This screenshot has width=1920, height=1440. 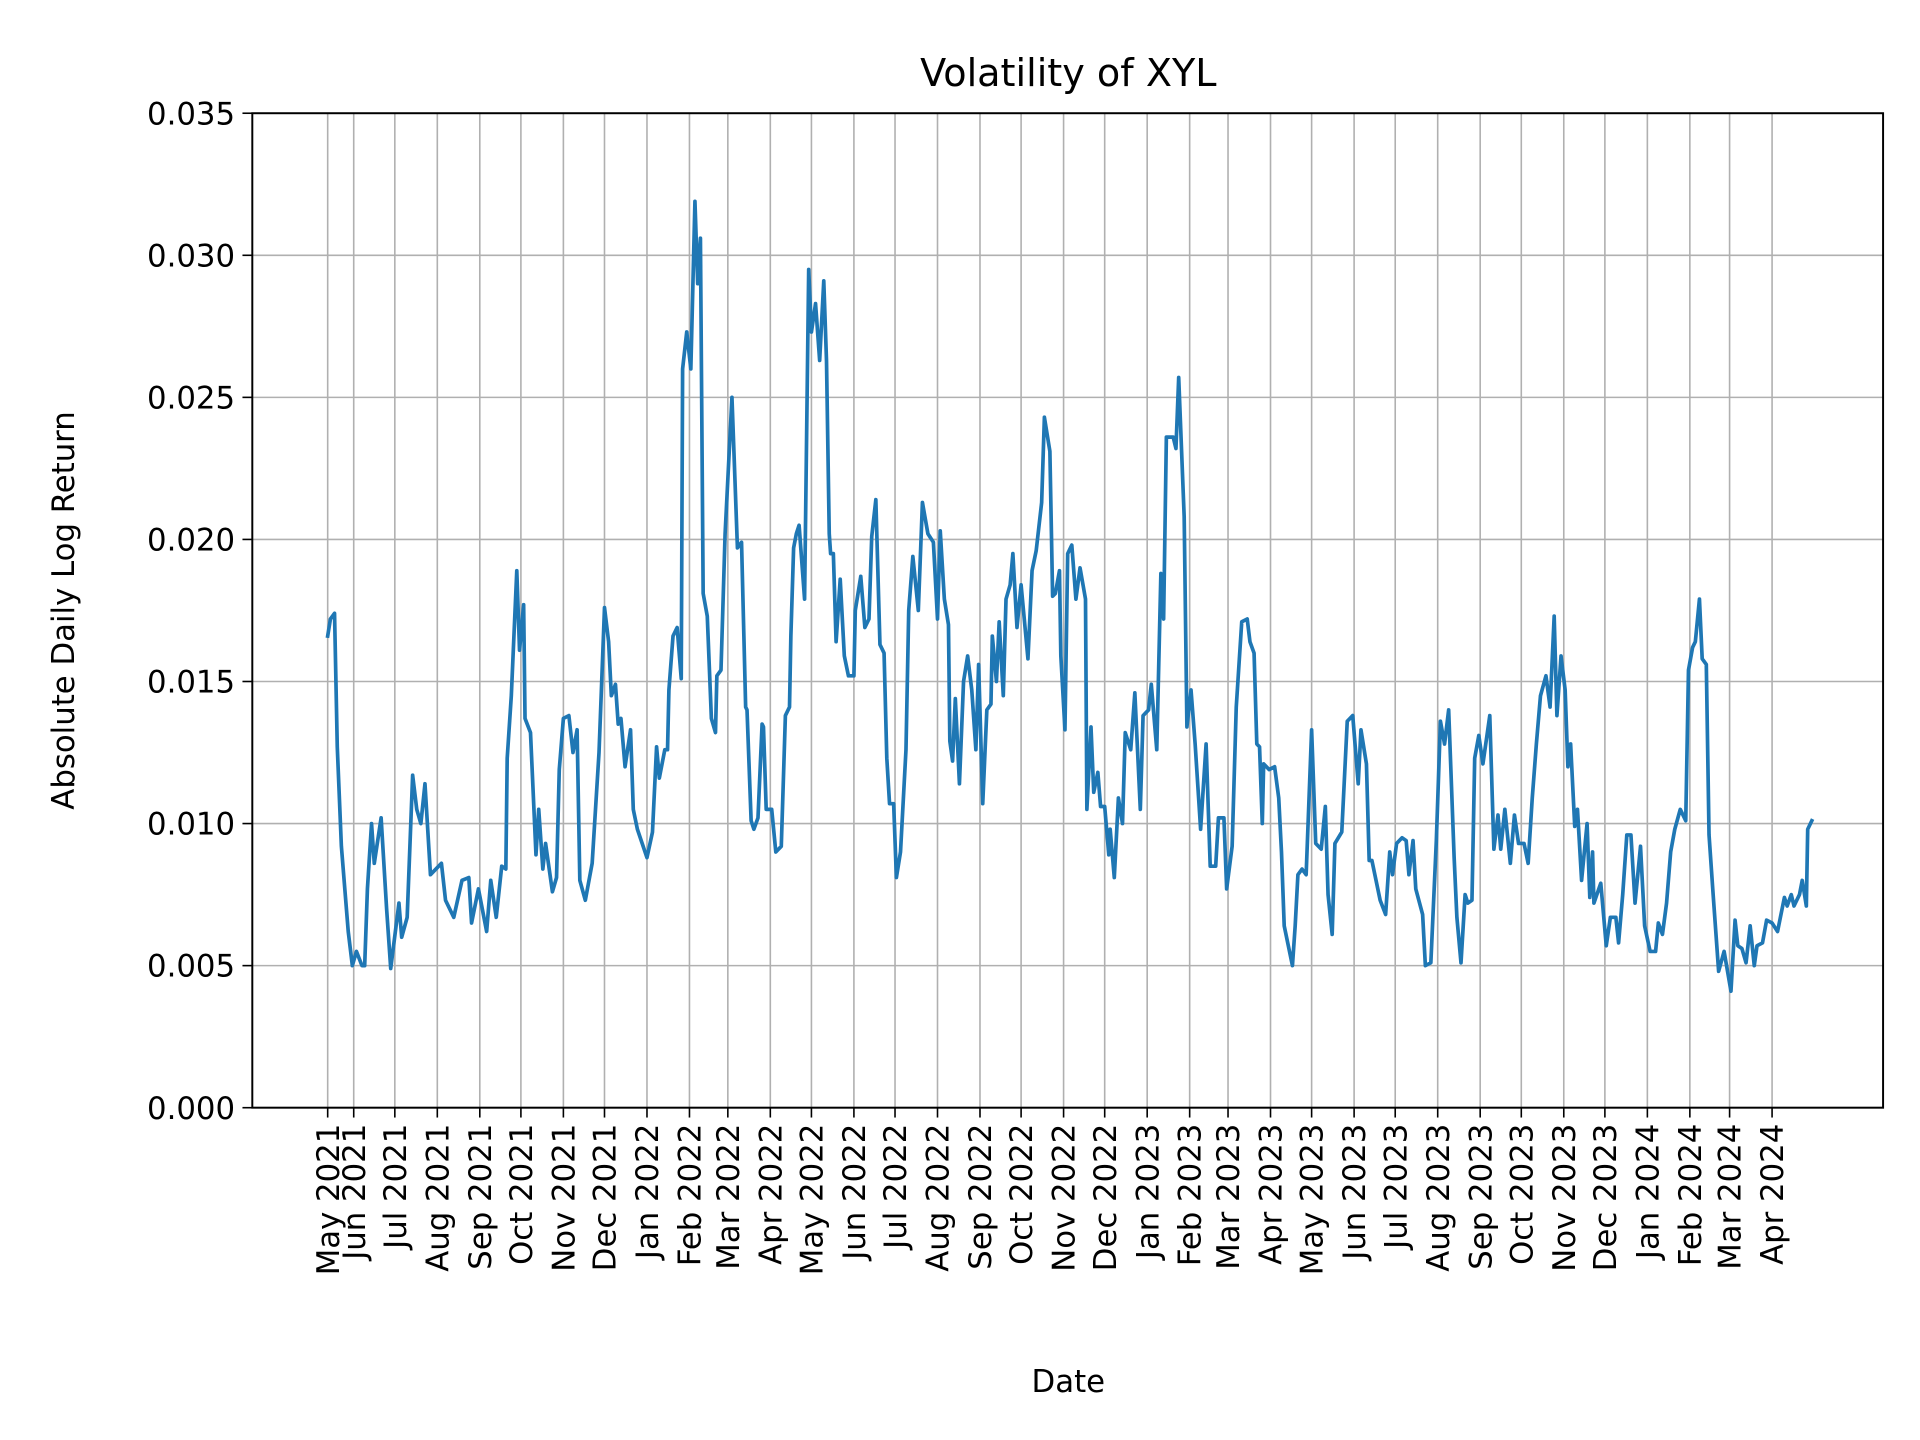 What do you see at coordinates (729, 1197) in the screenshot?
I see `x-tick-label: Mar 2022` at bounding box center [729, 1197].